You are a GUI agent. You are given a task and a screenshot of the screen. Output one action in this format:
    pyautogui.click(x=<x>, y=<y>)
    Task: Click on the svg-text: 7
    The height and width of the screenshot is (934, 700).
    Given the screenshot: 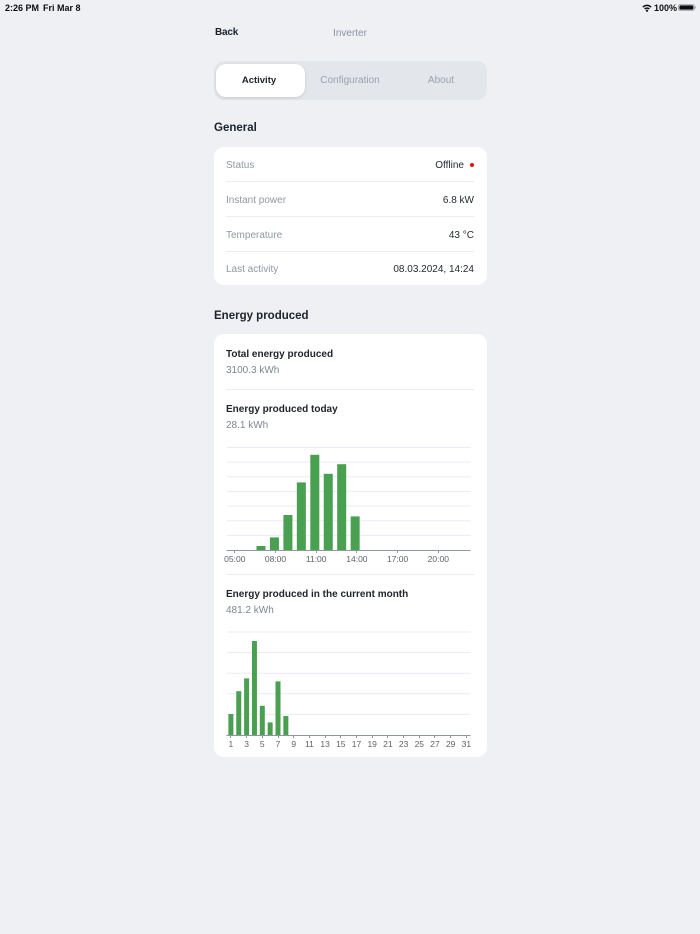 What is the action you would take?
    pyautogui.click(x=278, y=744)
    